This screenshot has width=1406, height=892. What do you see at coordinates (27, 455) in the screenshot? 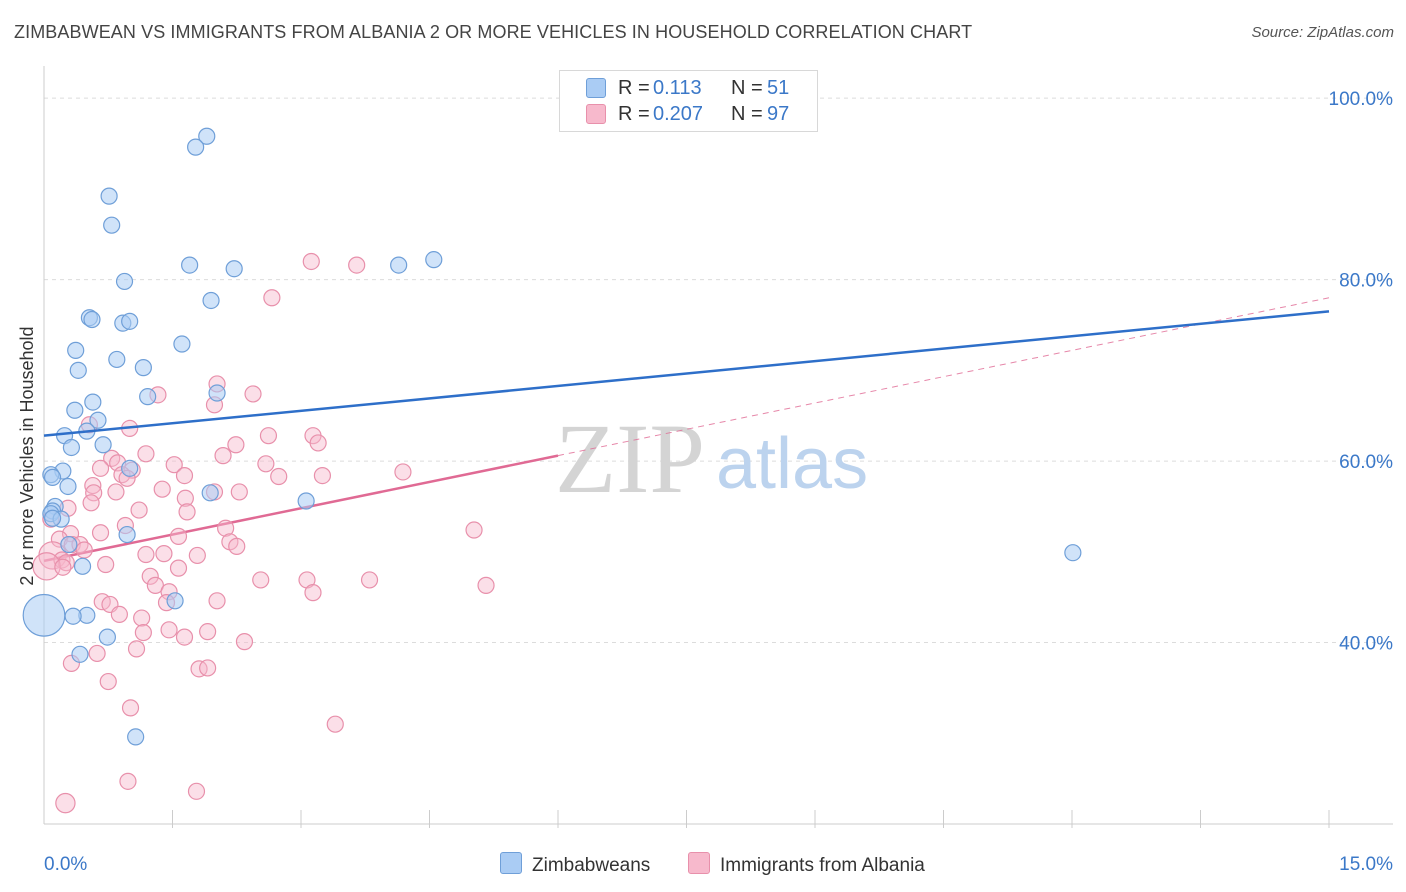
I see `y-axis-label: 2 or more Vehicles in Household` at bounding box center [27, 455].